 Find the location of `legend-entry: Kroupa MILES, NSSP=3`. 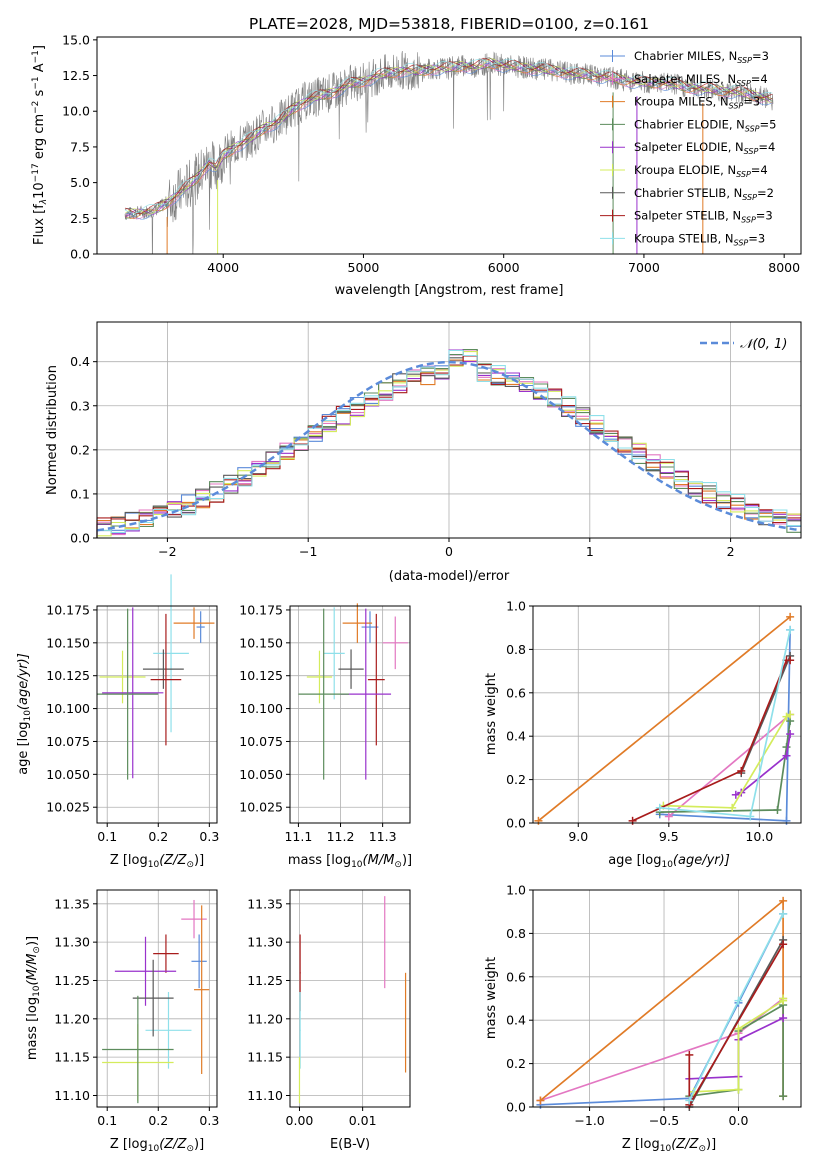

legend-entry: Kroupa MILES, NSSP=3 is located at coordinates (697, 103).